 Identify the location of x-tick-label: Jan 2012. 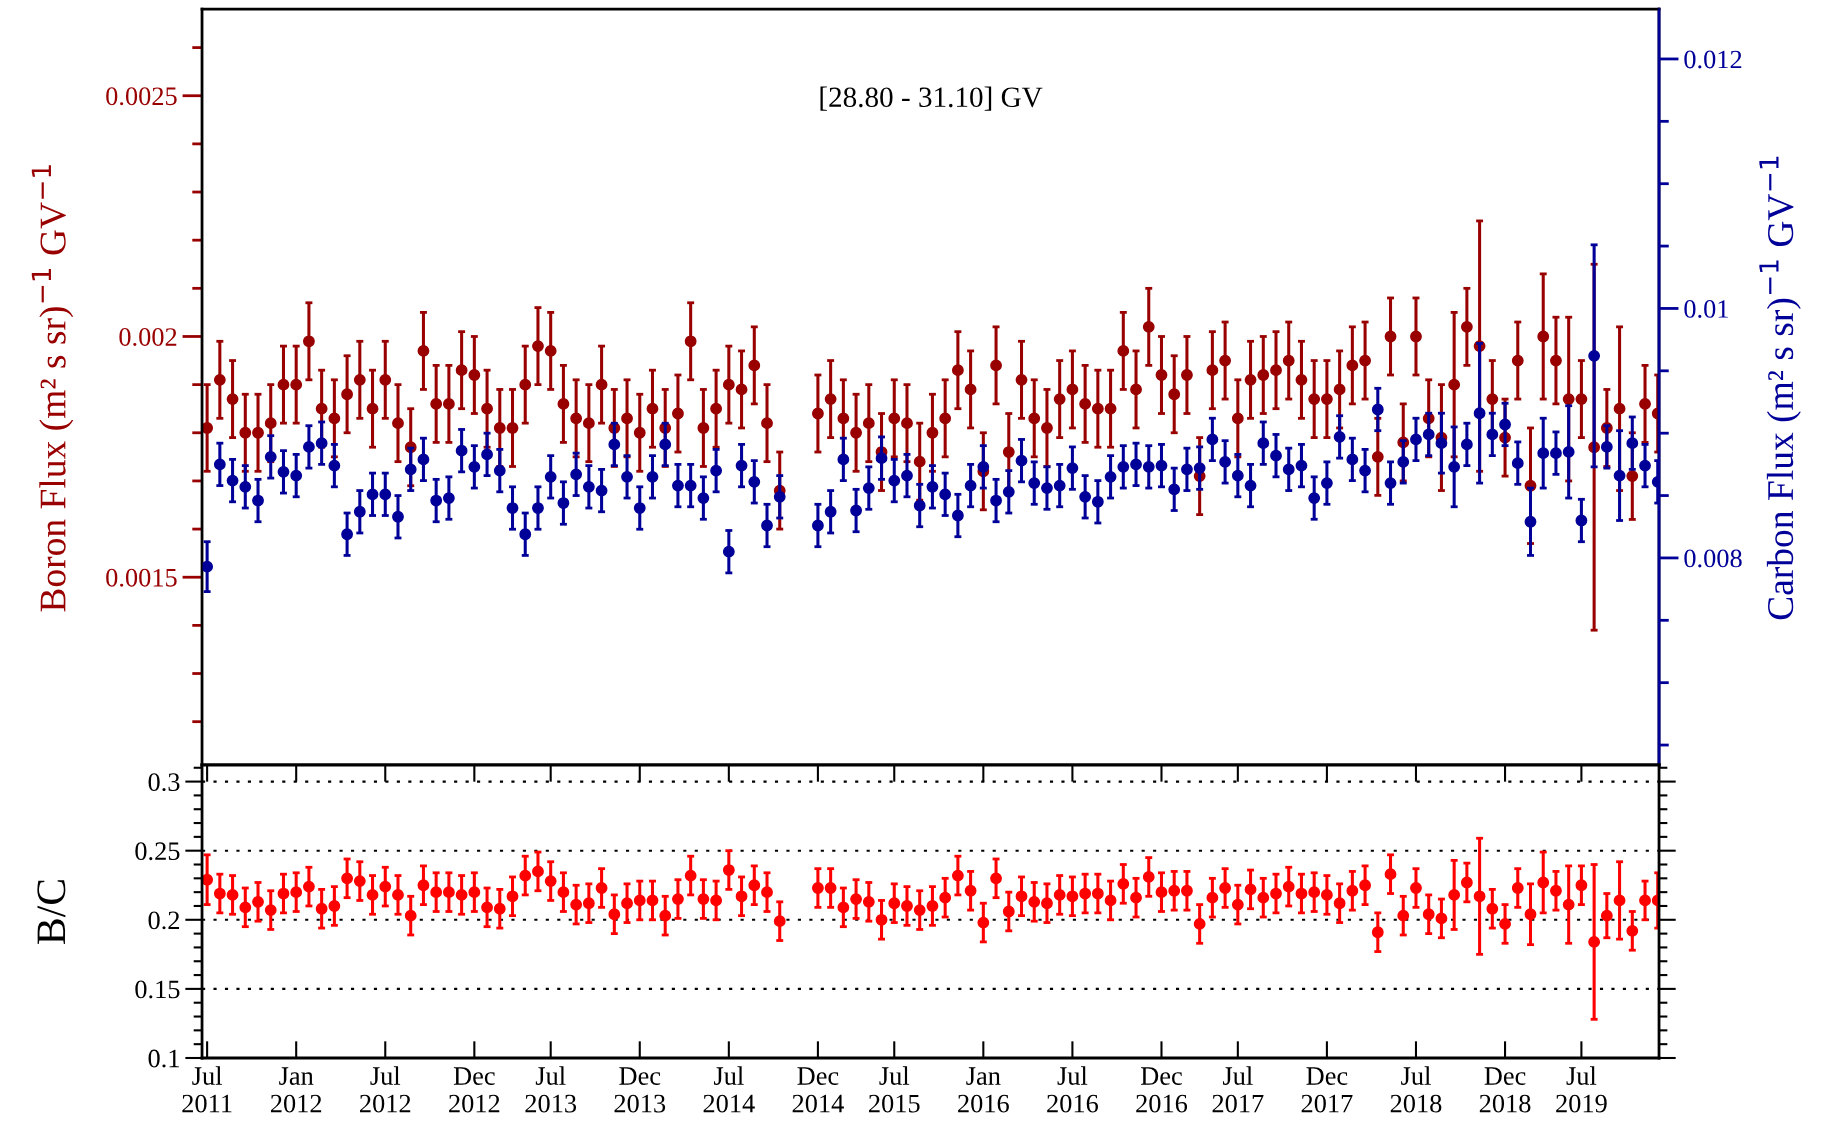
(296, 1090).